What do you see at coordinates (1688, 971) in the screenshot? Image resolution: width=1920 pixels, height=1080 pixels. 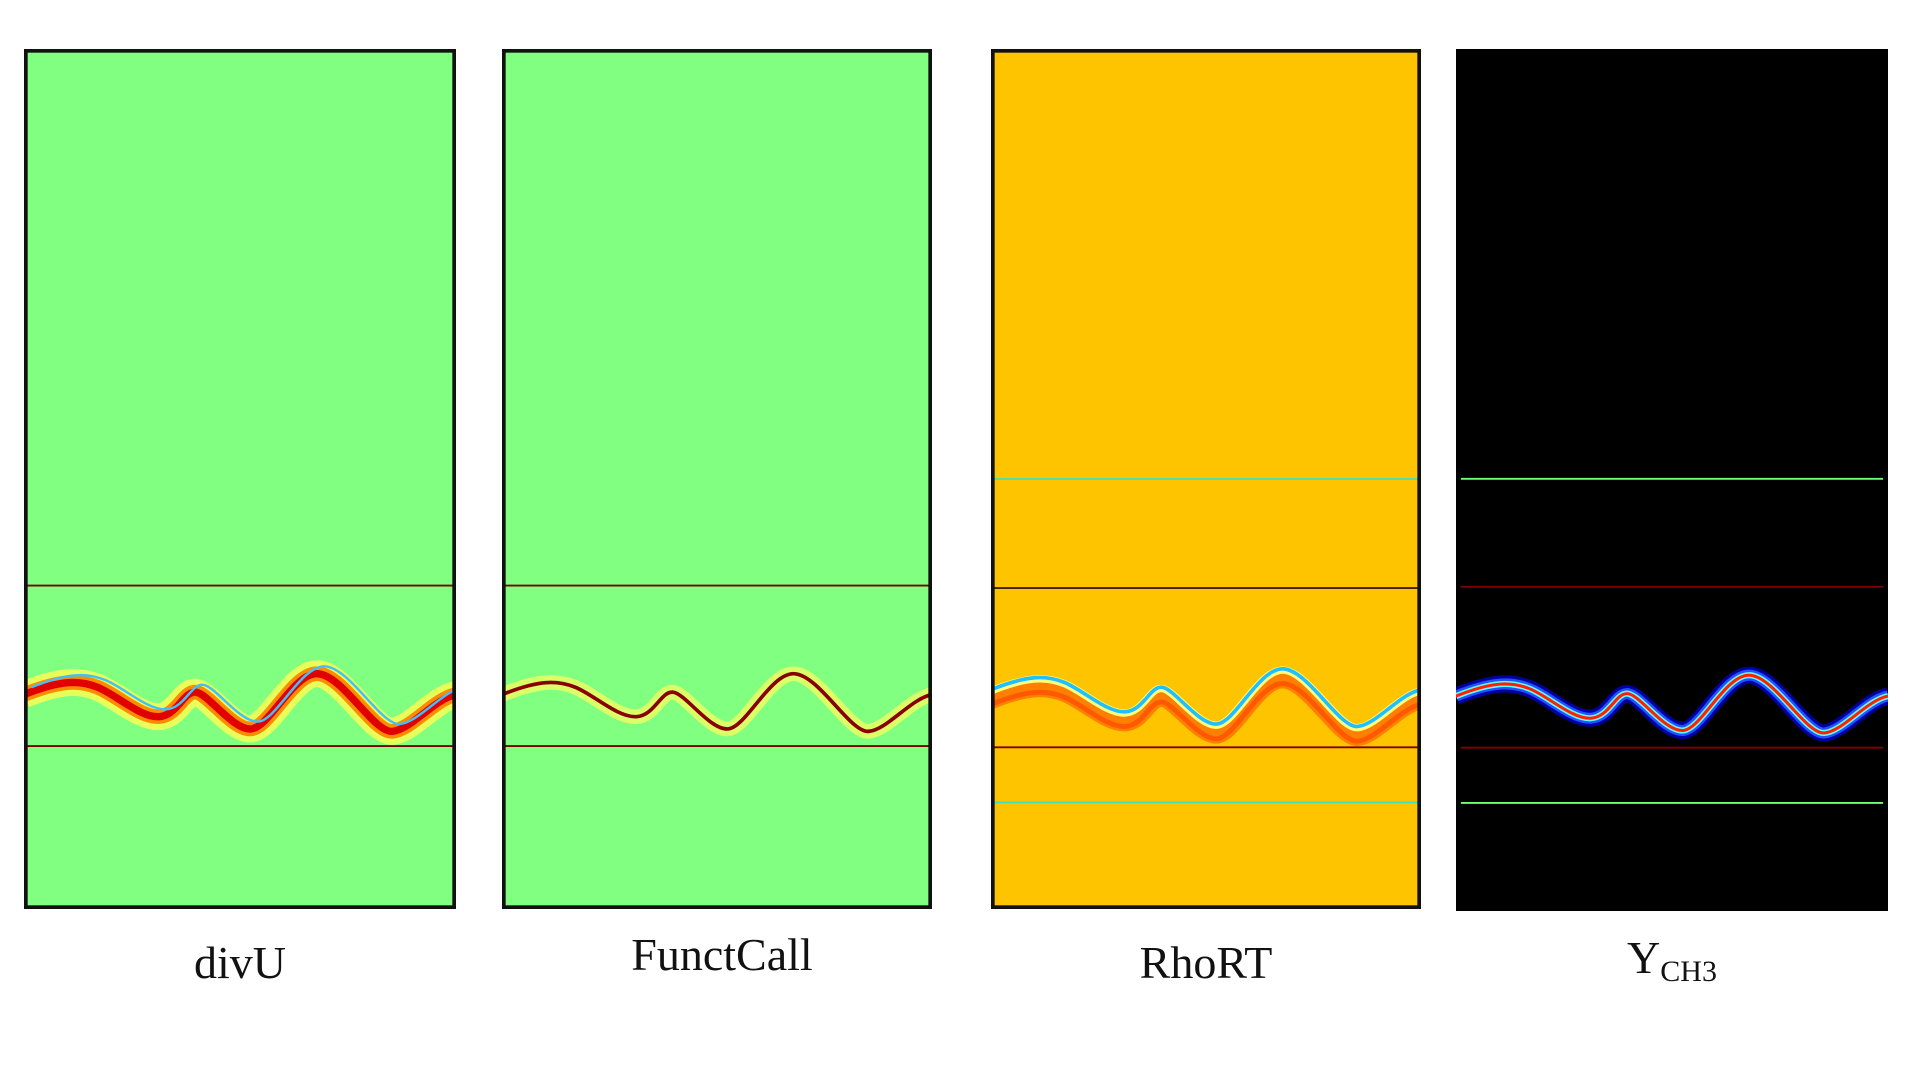 I see `label-subscript: CH3` at bounding box center [1688, 971].